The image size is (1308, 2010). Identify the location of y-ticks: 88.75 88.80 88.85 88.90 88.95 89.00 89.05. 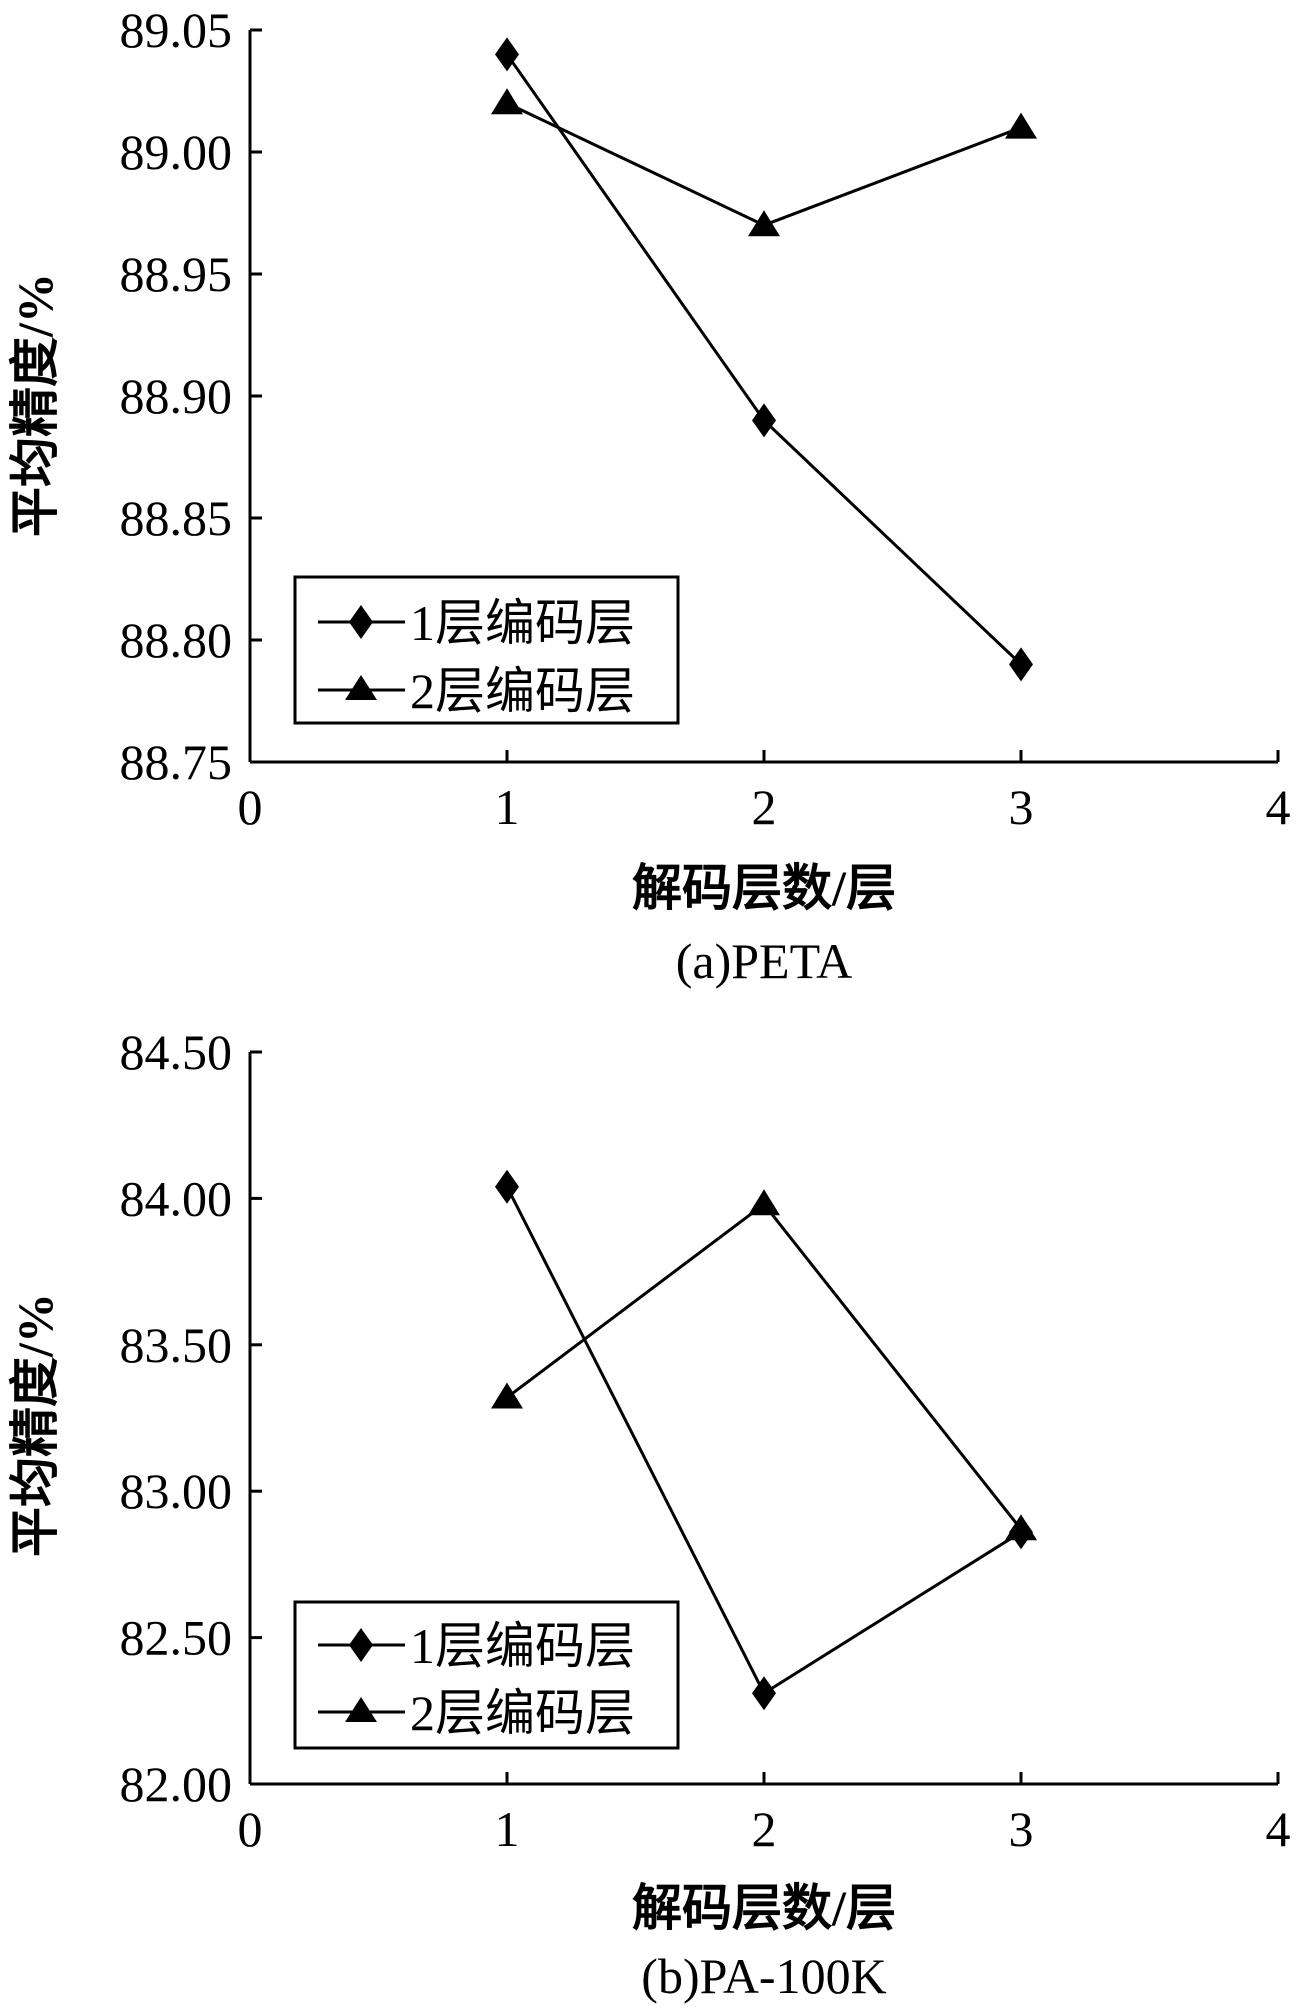
(191, 396).